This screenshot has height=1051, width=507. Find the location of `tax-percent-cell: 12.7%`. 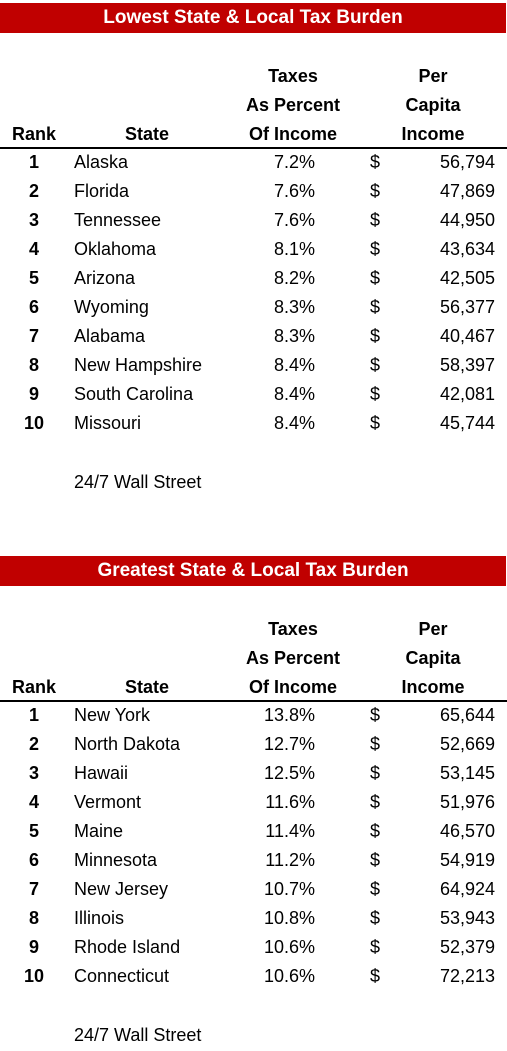

tax-percent-cell: 12.7% is located at coordinates (289, 744).